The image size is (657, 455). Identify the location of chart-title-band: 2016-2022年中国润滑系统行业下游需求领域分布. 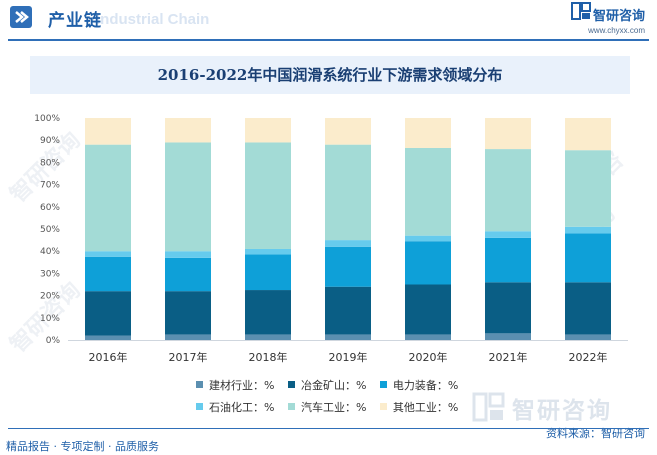
(330, 75).